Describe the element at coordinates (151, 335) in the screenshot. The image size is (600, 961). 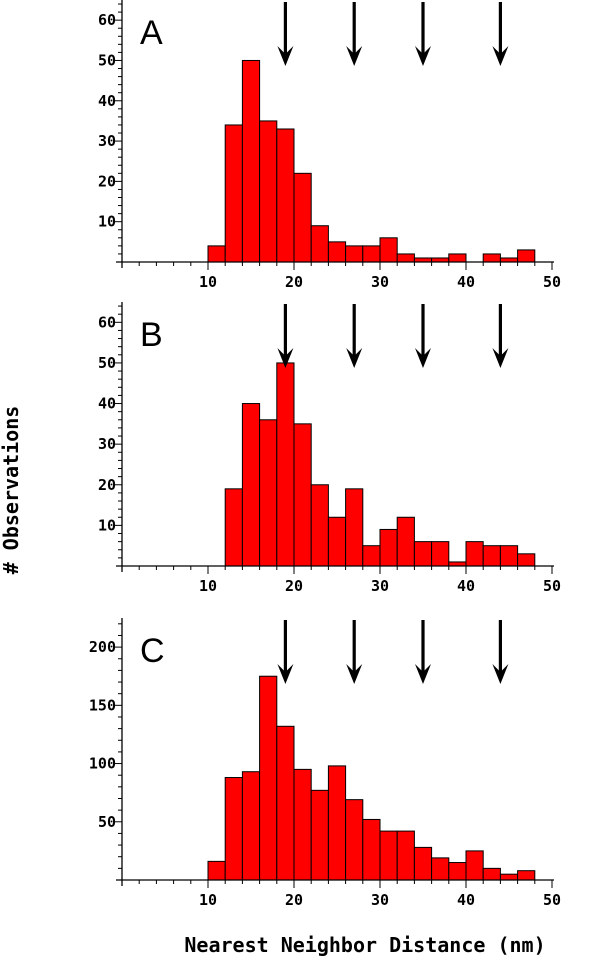
I see `panel-letter: B` at that location.